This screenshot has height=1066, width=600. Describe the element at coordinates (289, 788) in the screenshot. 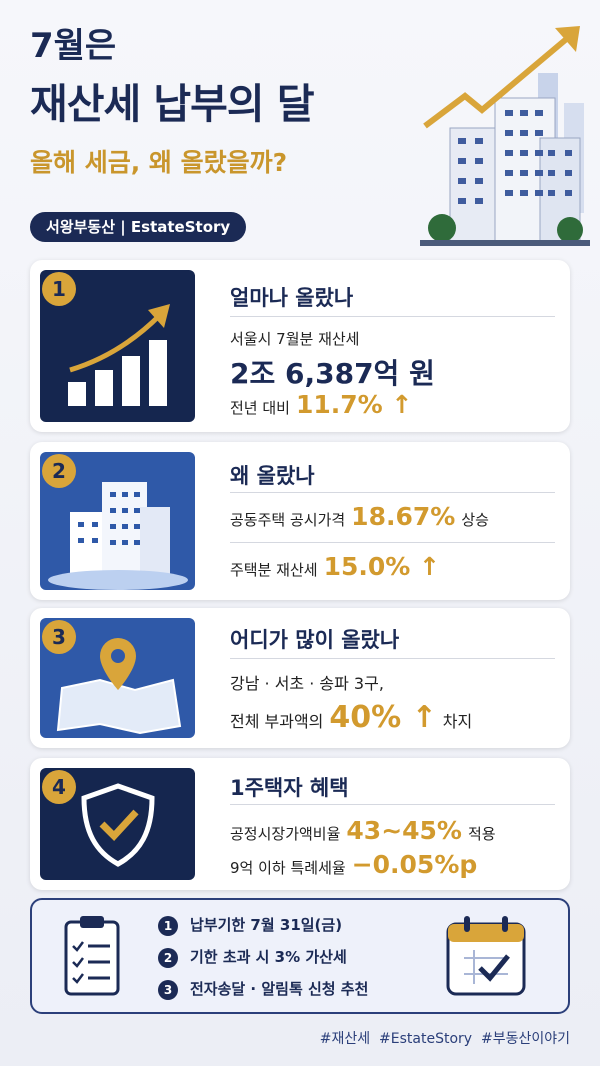

I see `card-title: 1주택자 혜택` at that location.